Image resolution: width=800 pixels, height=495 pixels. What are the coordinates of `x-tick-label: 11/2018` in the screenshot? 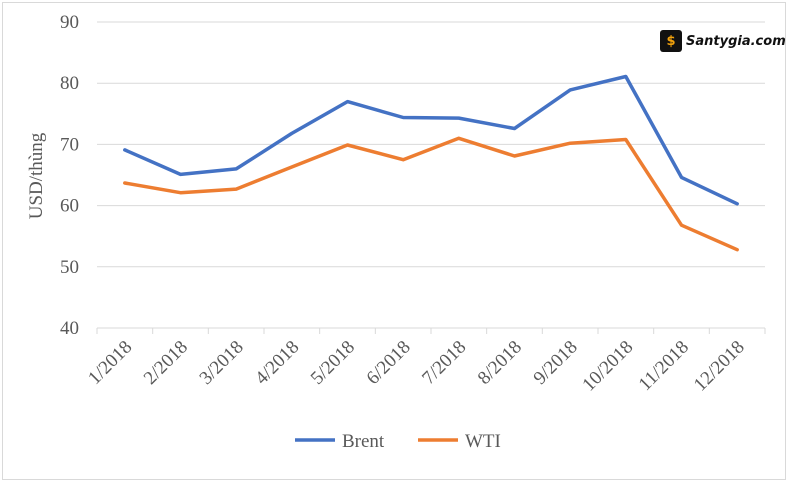 It's located at (664, 366).